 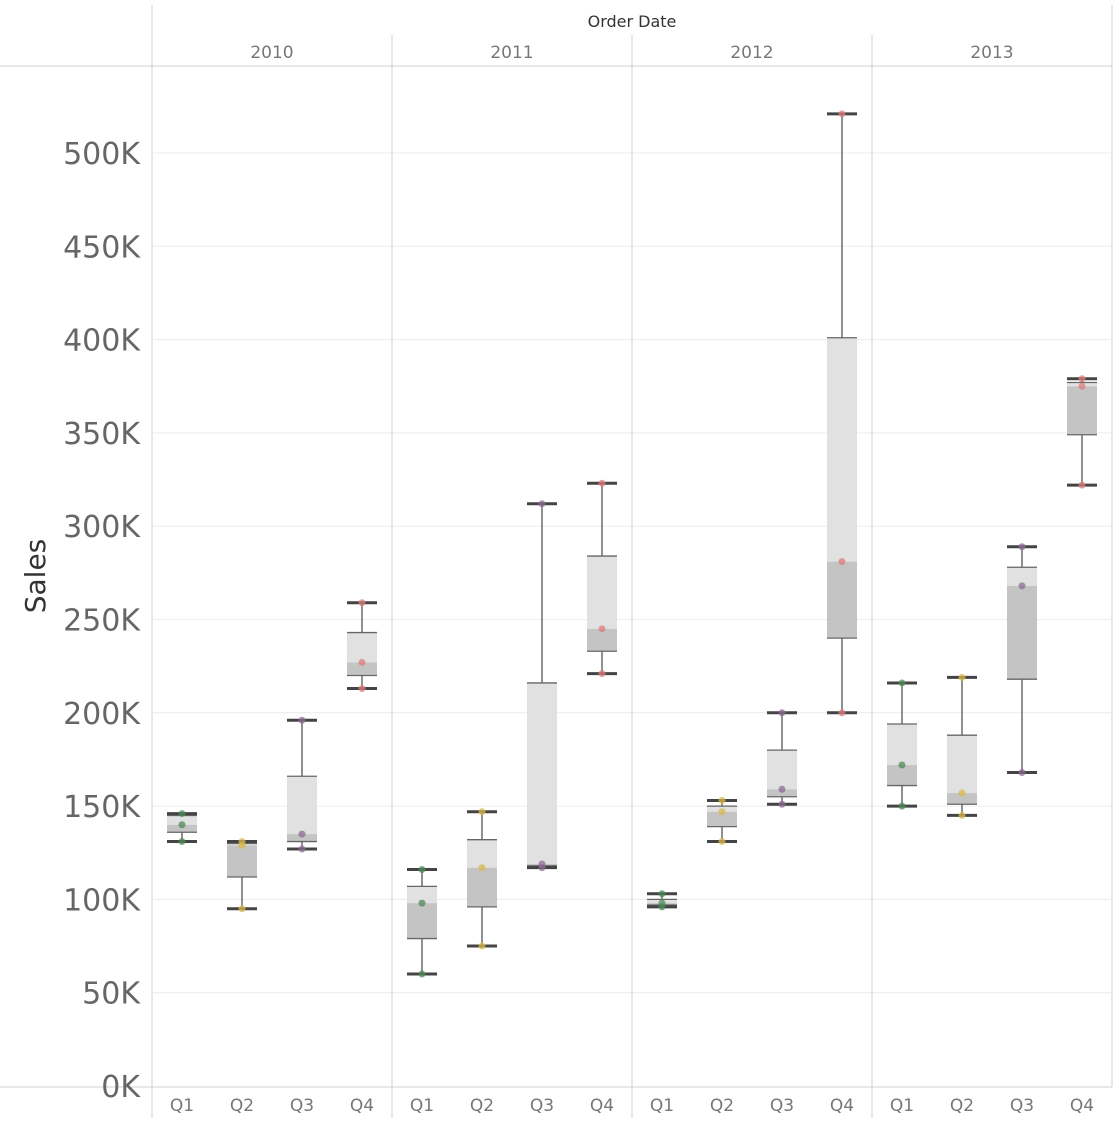 I want to click on box-2011-Q1, so click(x=422, y=922).